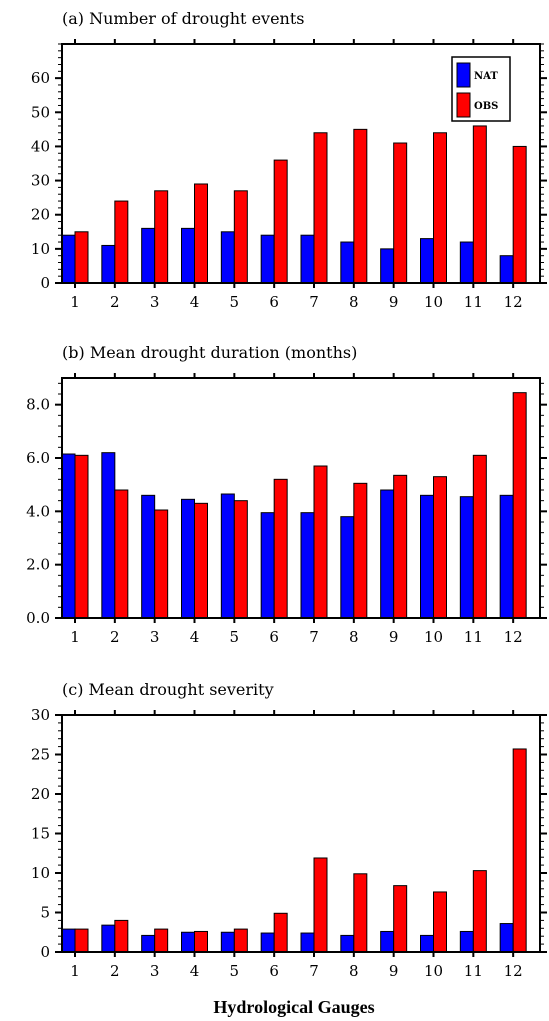 The height and width of the screenshot is (1021, 549). Describe the element at coordinates (481, 89) in the screenshot. I see `legend: NAT OBS` at that location.